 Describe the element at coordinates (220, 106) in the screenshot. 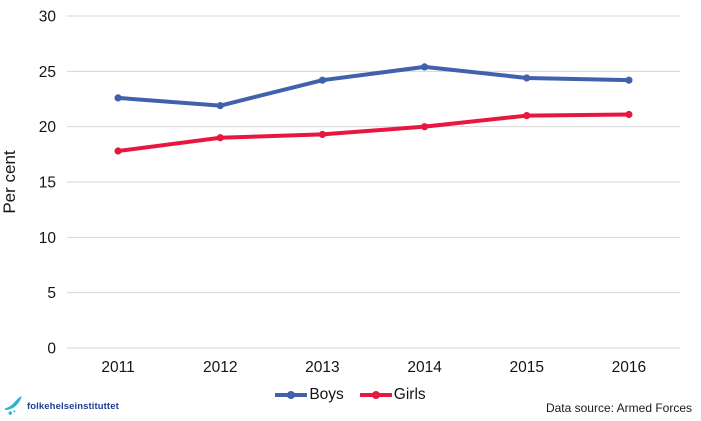

I see `data-point-boys-2012` at that location.